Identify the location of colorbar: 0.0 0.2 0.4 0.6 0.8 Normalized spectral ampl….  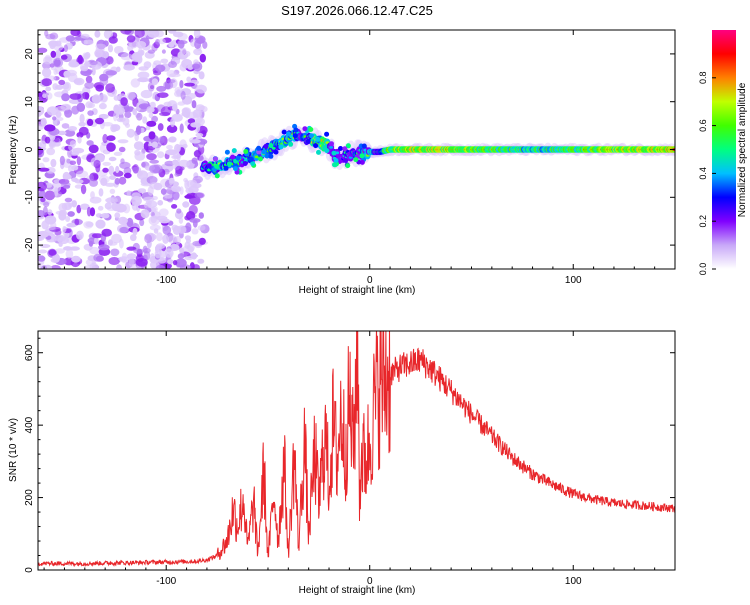
(723, 152).